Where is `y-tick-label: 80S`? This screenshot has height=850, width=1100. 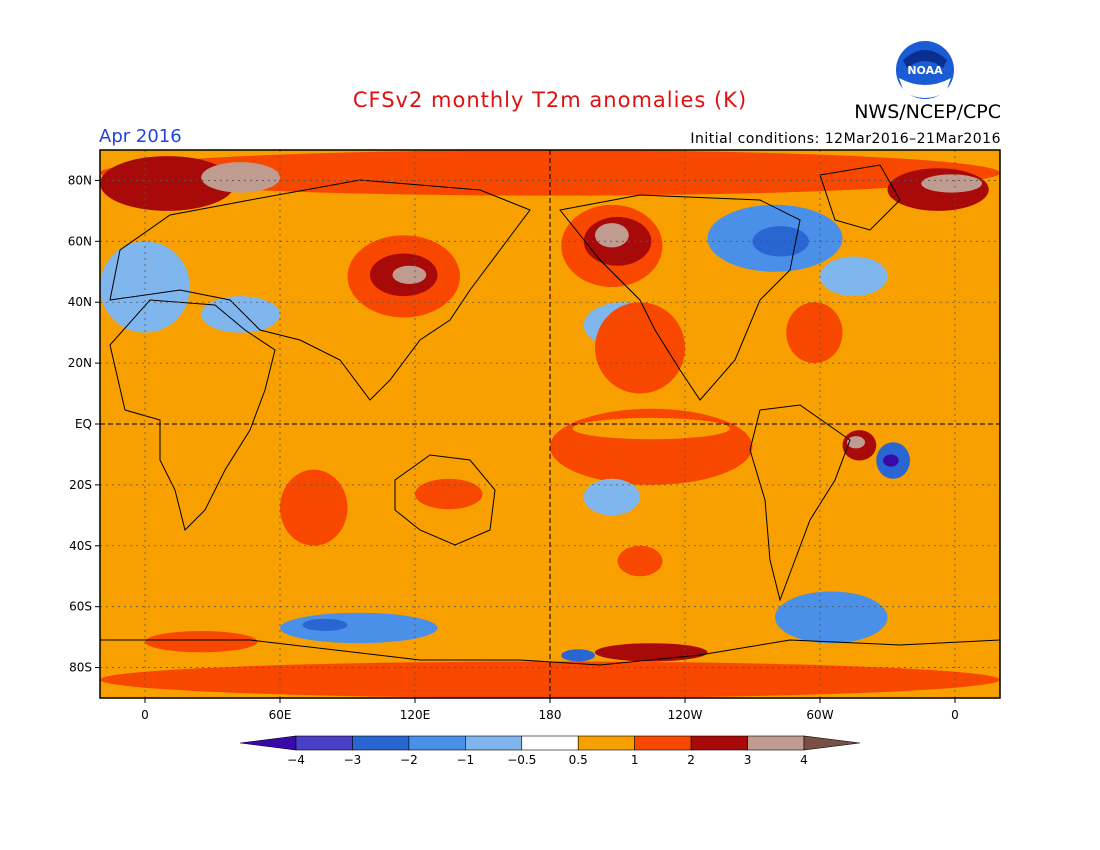
y-tick-label: 80S is located at coordinates (80, 668).